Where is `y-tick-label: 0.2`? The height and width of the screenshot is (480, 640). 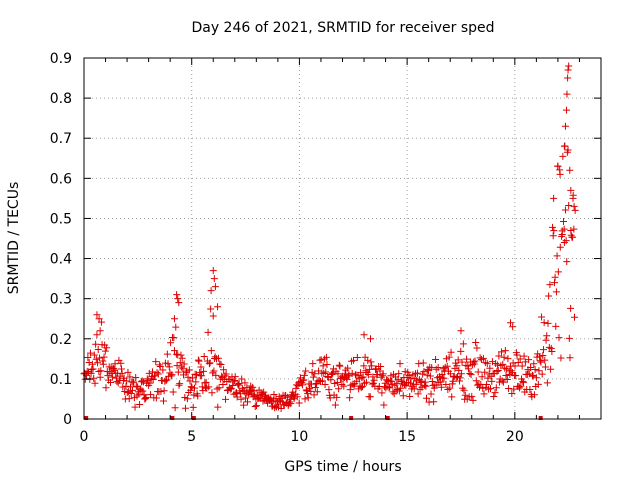
y-tick-label: 0.2 is located at coordinates (61, 340).